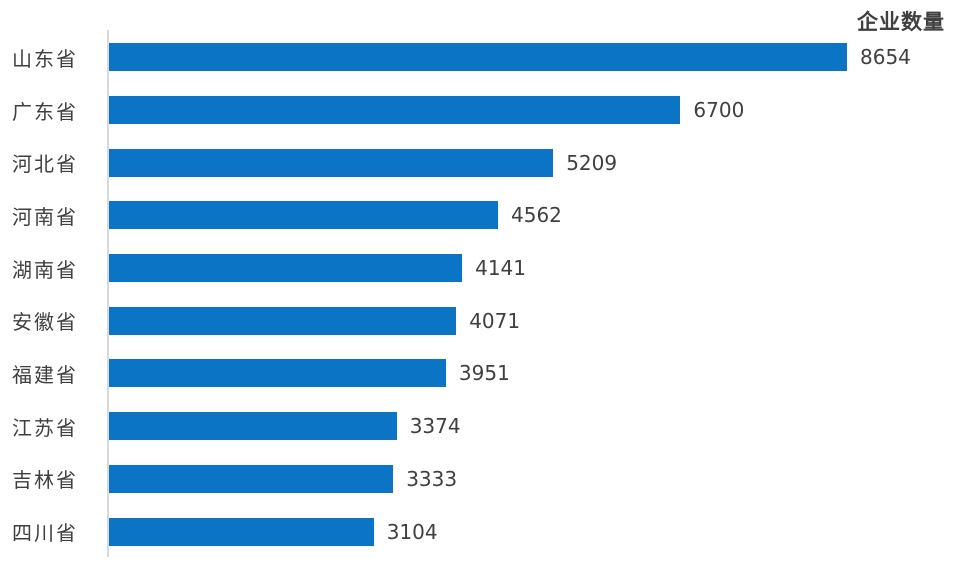 The width and height of the screenshot is (959, 580). I want to click on category-label: 河南省, so click(45, 216).